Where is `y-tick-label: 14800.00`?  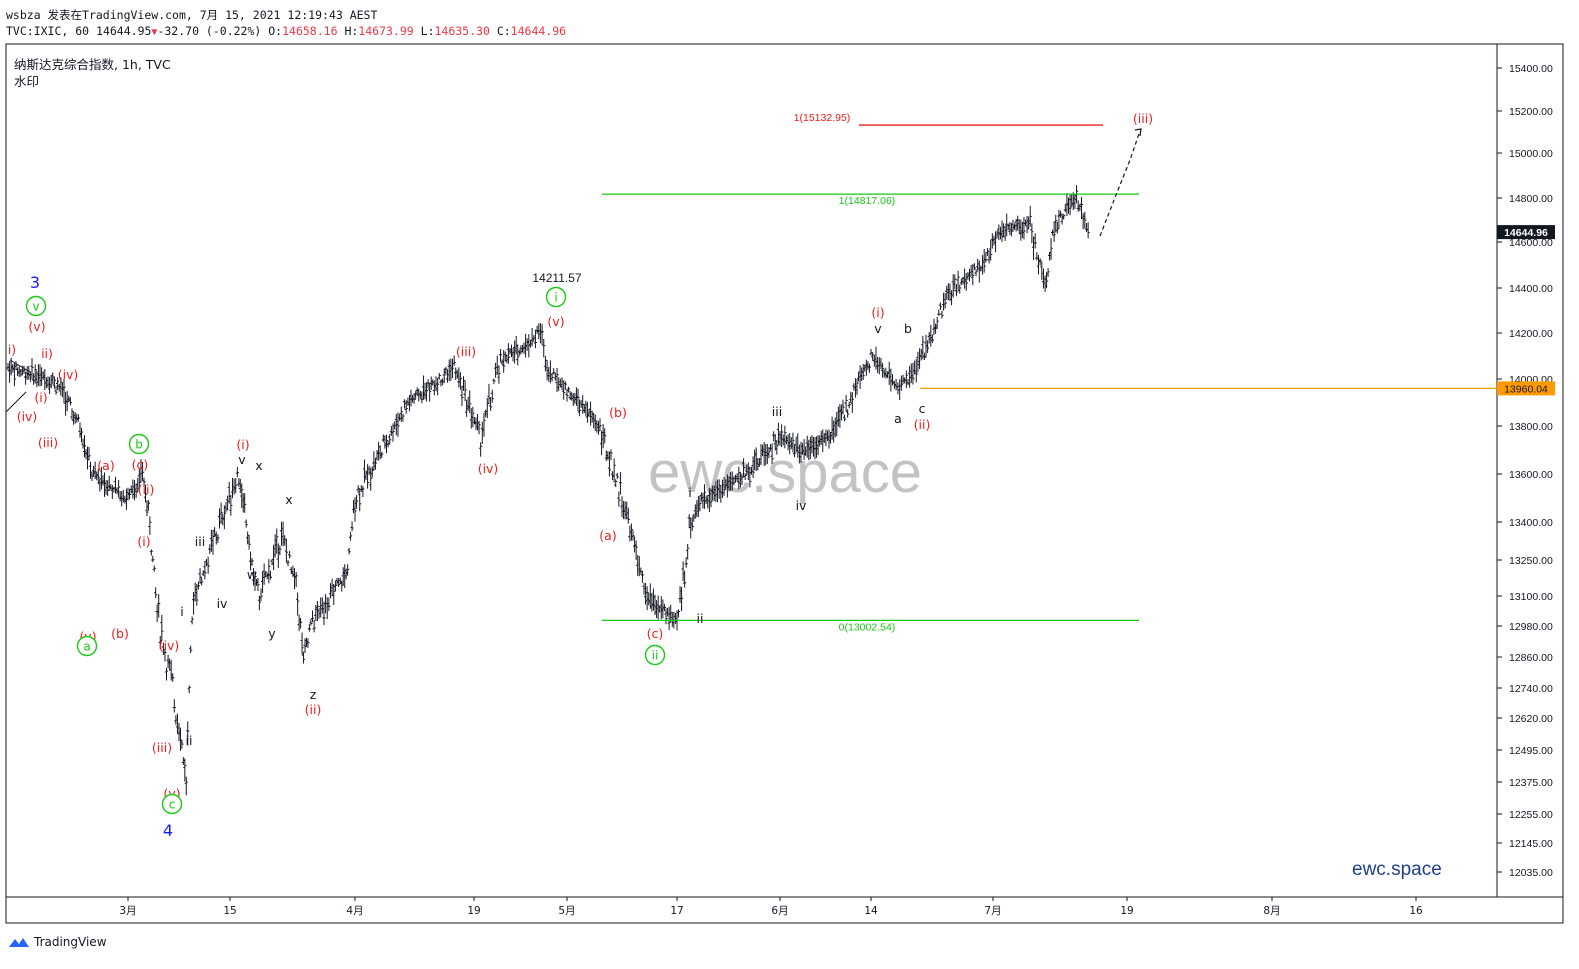 y-tick-label: 14800.00 is located at coordinates (1531, 199).